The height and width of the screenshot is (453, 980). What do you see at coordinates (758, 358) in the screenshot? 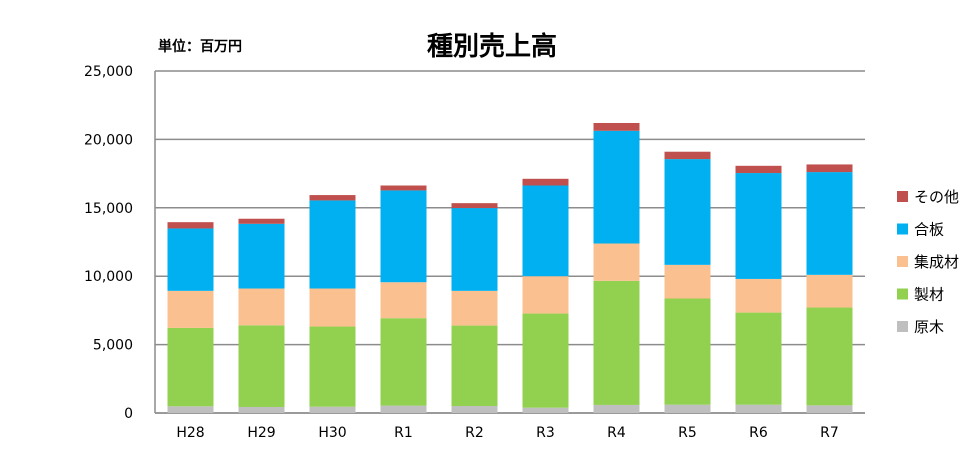
I see `bar-segment-製材-R6` at bounding box center [758, 358].